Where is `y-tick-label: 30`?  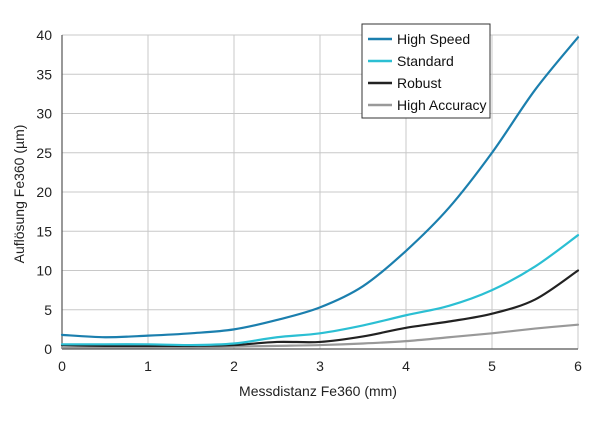
y-tick-label: 30 is located at coordinates (44, 114).